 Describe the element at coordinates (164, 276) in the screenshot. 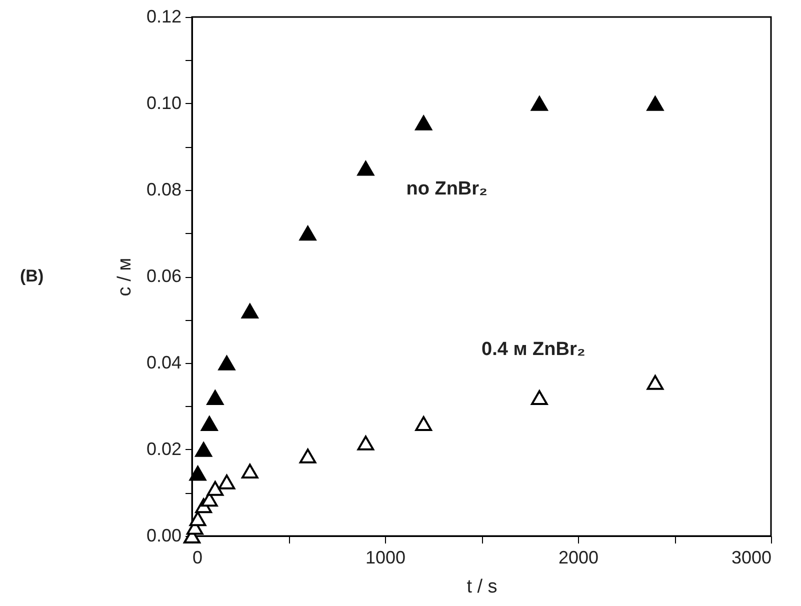

I see `y-tick-label: 0.06` at that location.